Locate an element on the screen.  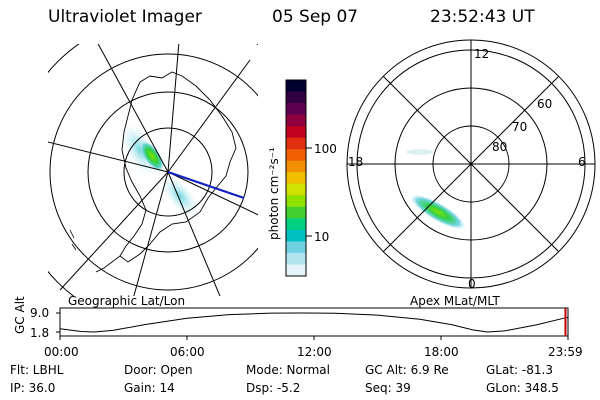
altitude-curve is located at coordinates (314, 322).